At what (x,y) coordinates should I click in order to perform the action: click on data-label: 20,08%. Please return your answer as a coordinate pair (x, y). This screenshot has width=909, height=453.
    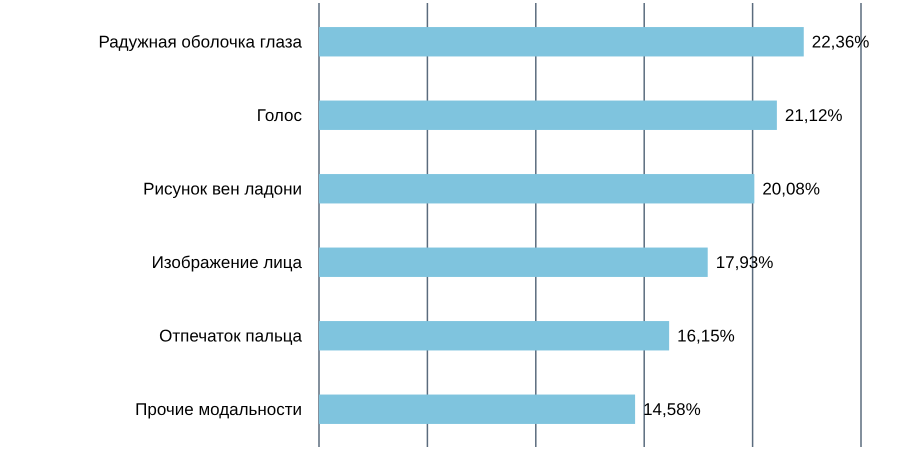
    Looking at the image, I should click on (791, 188).